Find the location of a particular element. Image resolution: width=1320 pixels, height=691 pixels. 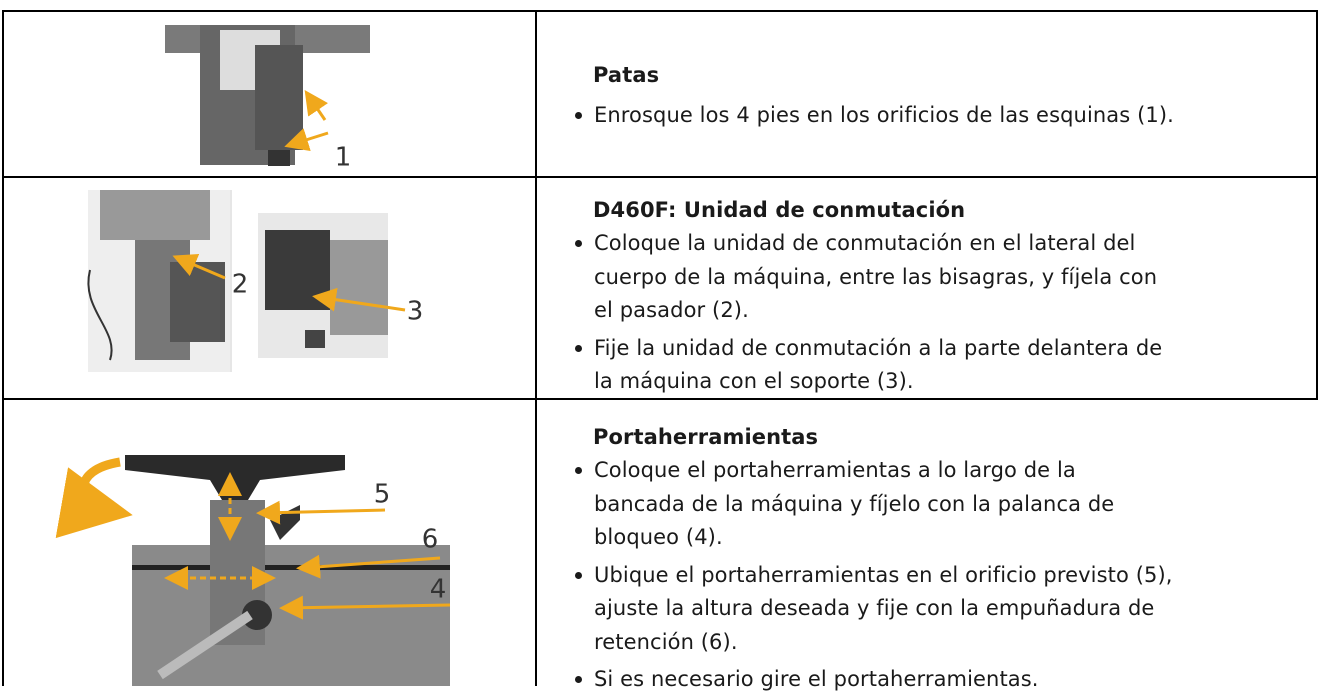

image-label: 6 is located at coordinates (430, 540).